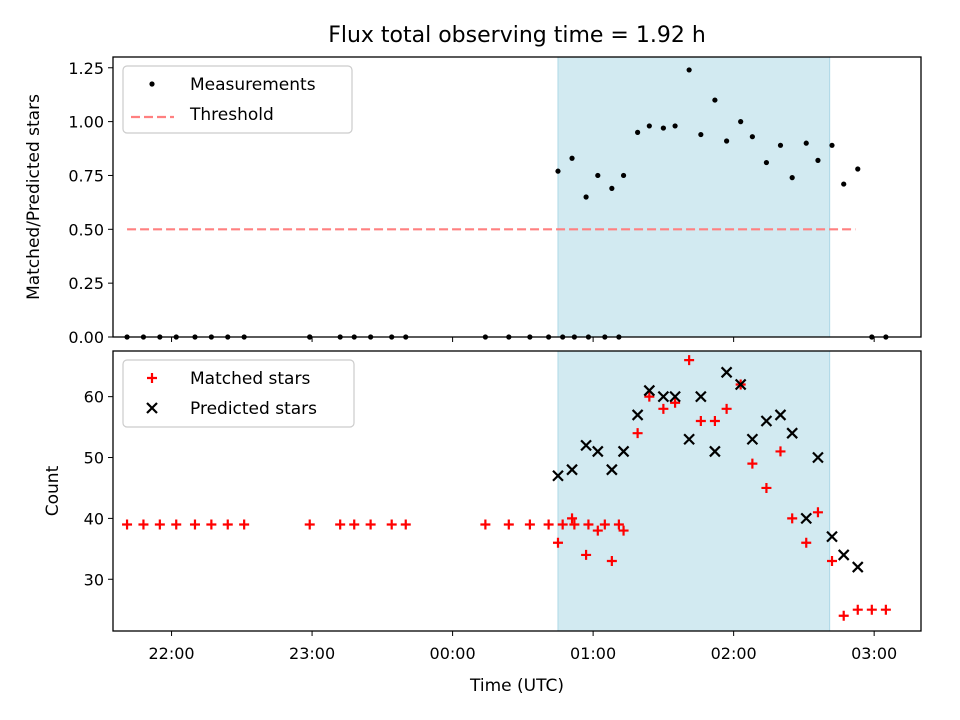  I want to click on x-tick-label: 00:00, so click(453, 653).